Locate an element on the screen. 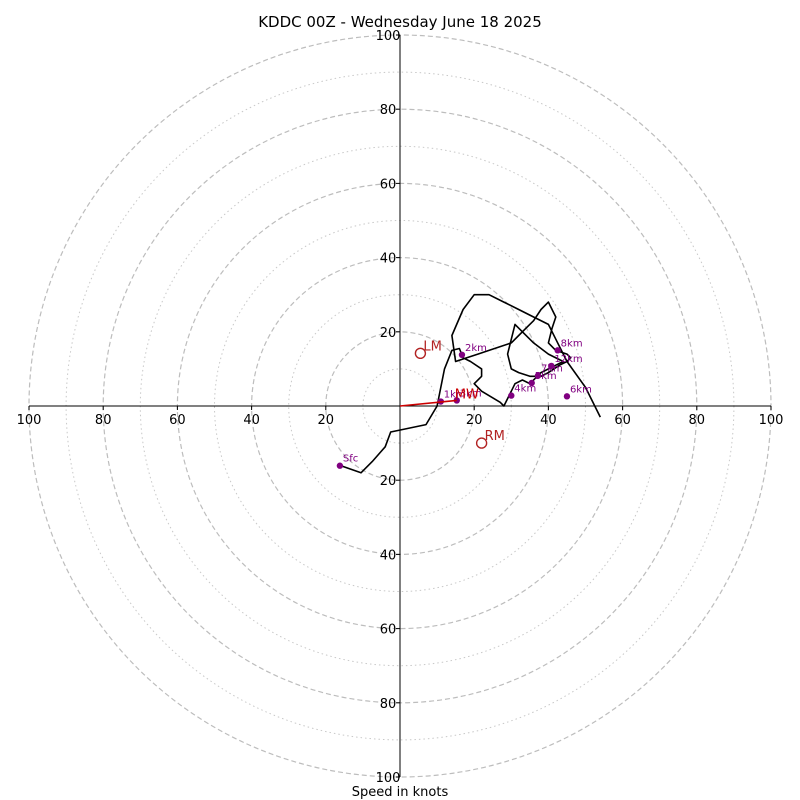 The height and width of the screenshot is (800, 800). tick-label-south-80: 80 is located at coordinates (388, 704).